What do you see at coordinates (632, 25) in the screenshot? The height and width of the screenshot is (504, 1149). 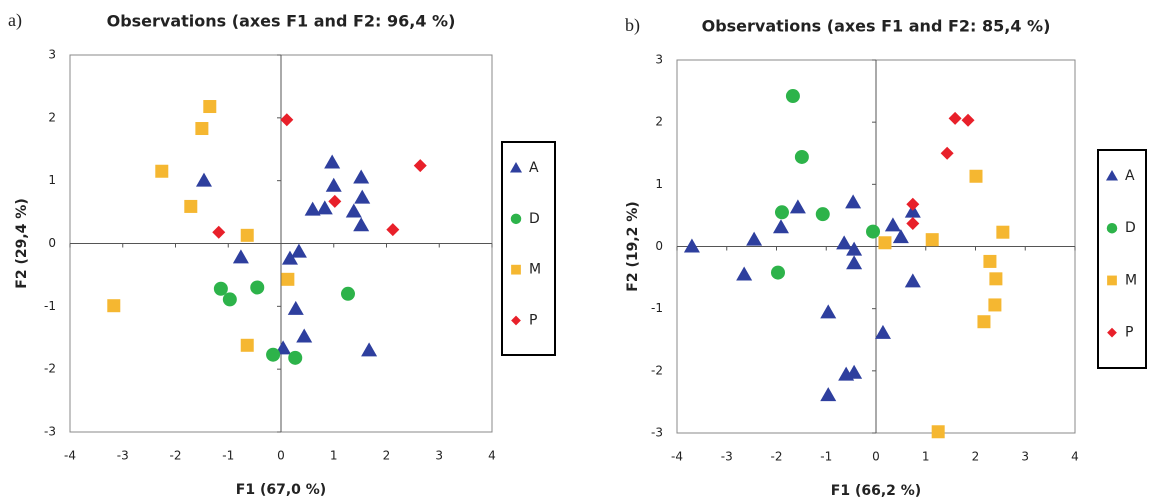 I see `panel-label: b)` at bounding box center [632, 25].